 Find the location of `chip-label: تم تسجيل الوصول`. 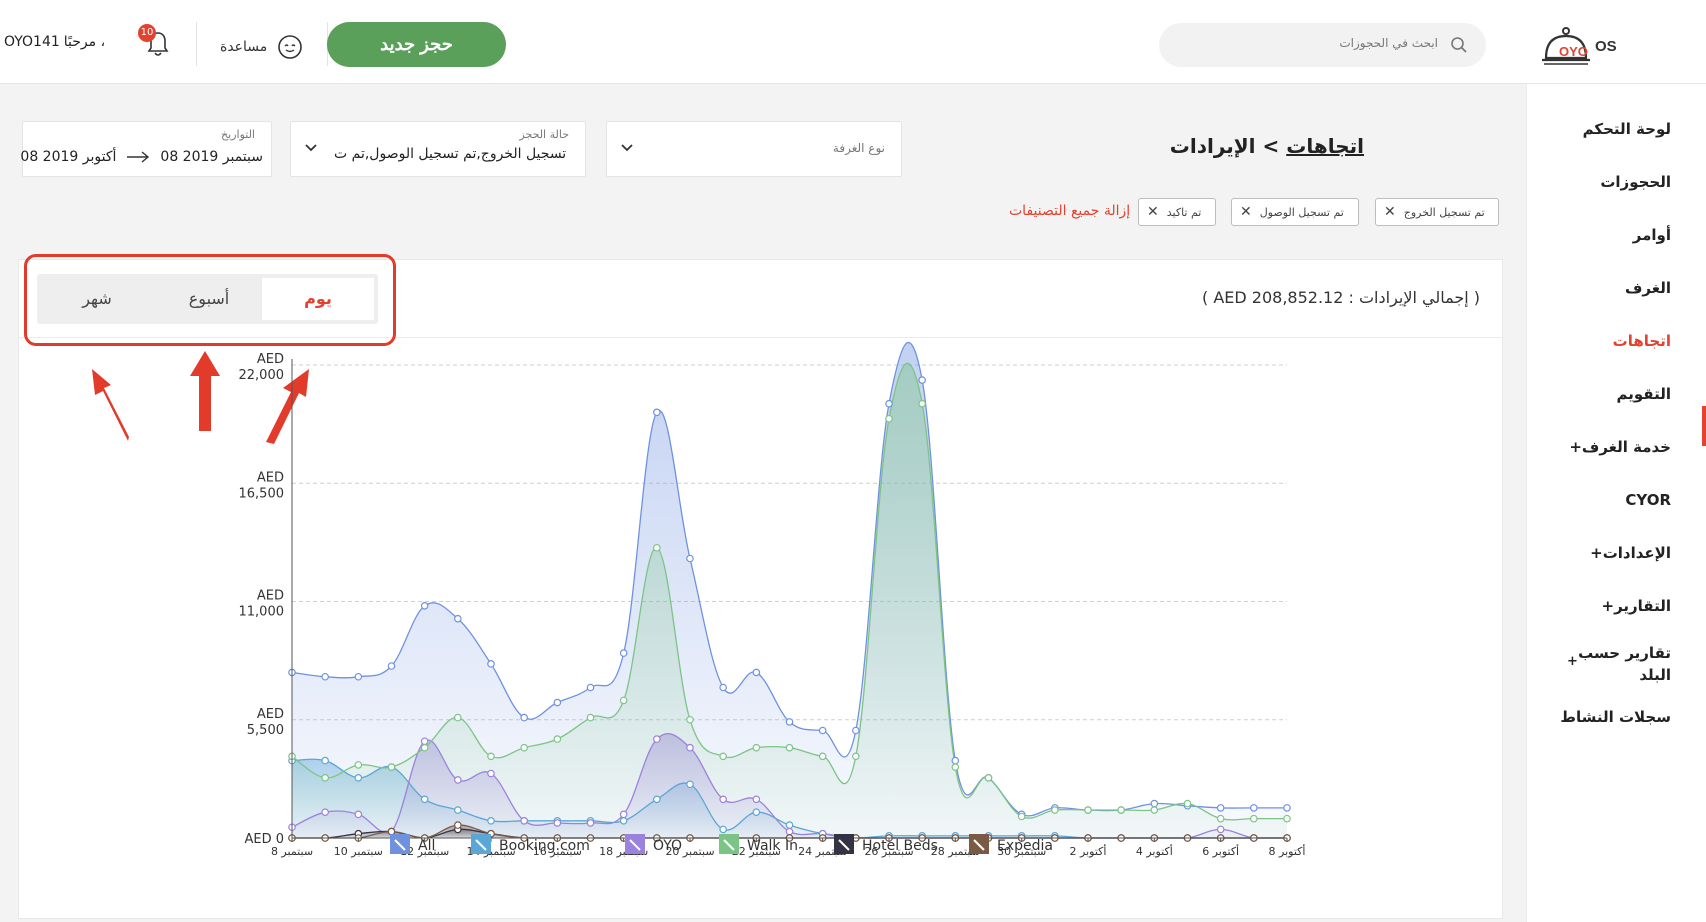

chip-label: تم تسجيل الوصول is located at coordinates (1301, 212).